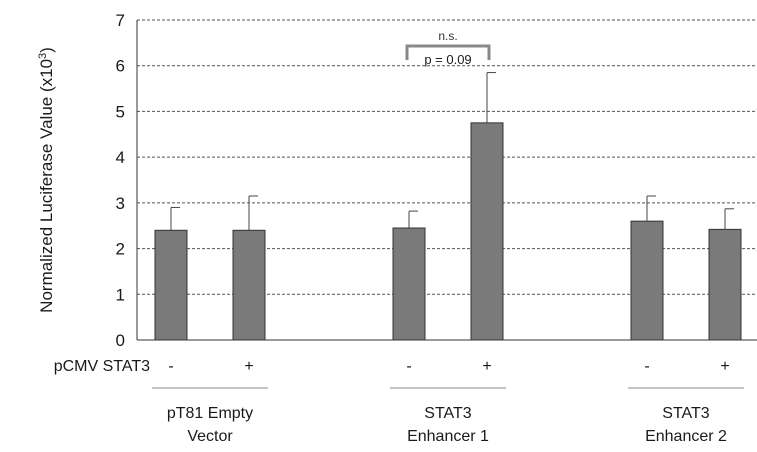  I want to click on group-label: pT81 Empty, so click(210, 413).